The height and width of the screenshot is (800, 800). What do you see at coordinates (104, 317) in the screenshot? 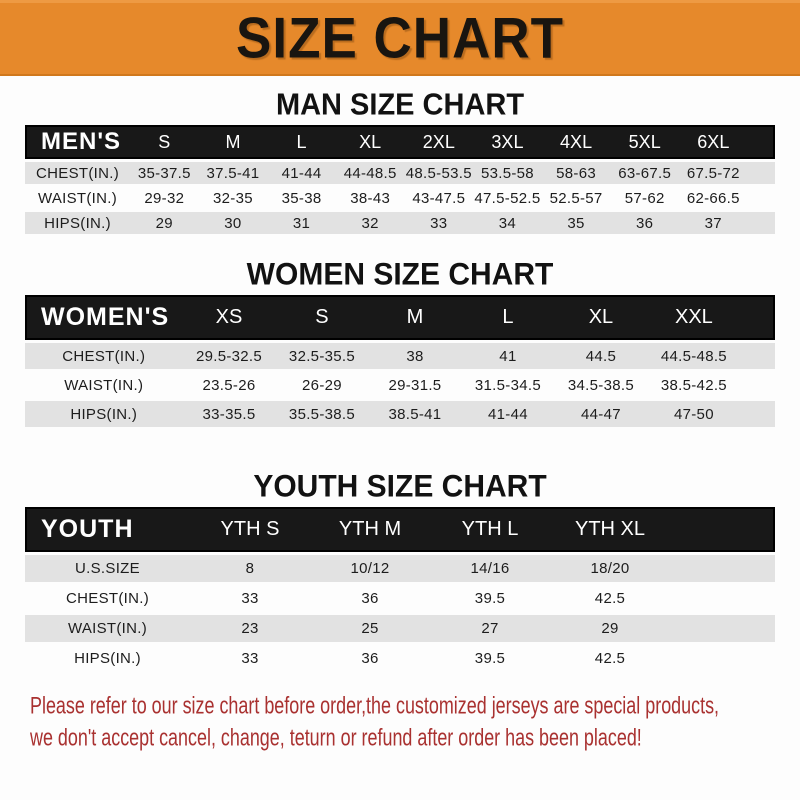
I see `group-label: WOMEN'S` at bounding box center [104, 317].